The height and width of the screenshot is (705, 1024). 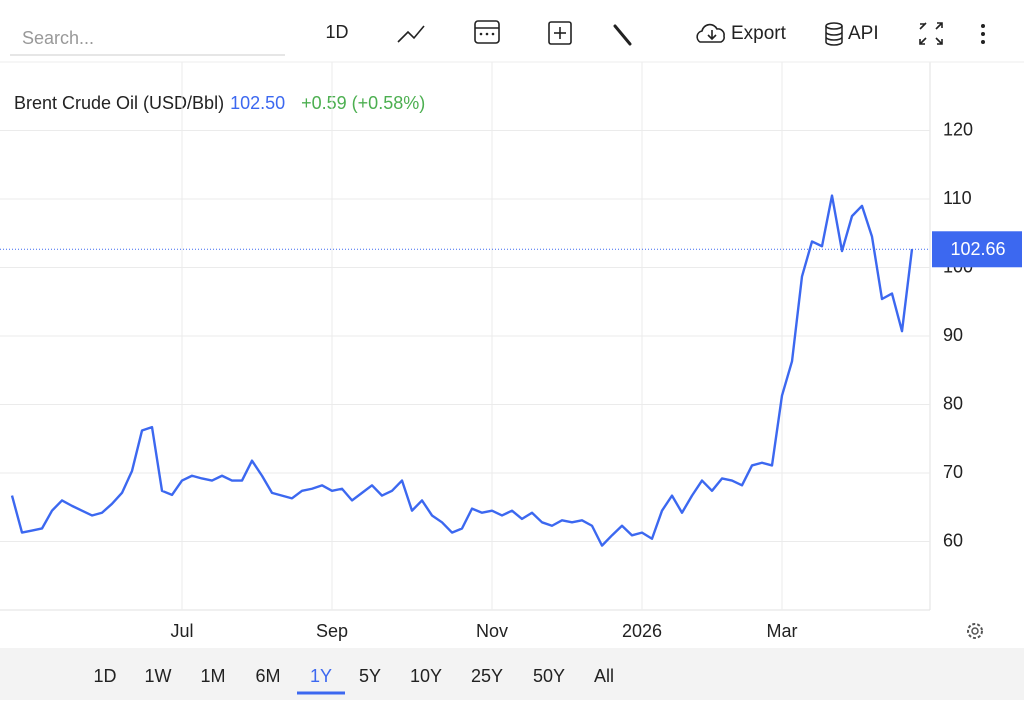 What do you see at coordinates (604, 676) in the screenshot?
I see `range-button: All` at bounding box center [604, 676].